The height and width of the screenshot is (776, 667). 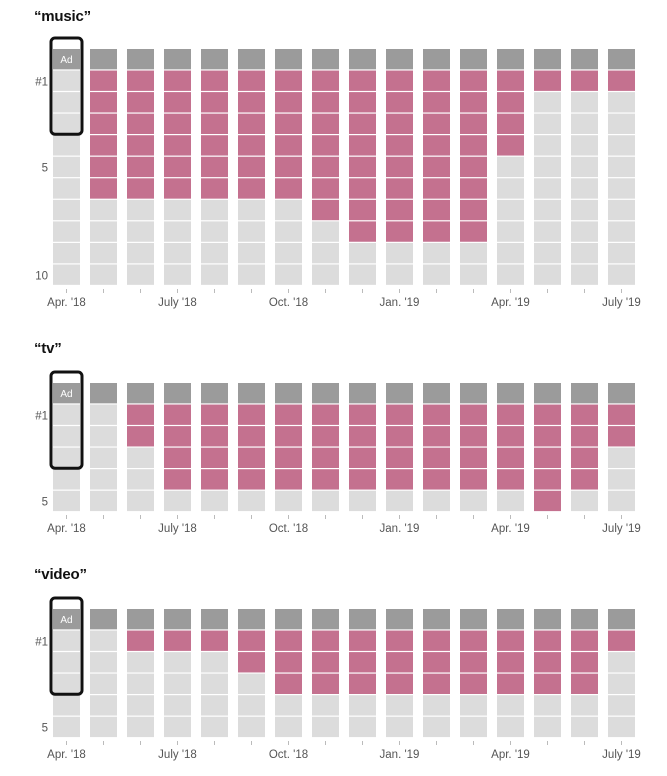 I want to click on x-tick-label: Oct. '18, so click(x=288, y=529).